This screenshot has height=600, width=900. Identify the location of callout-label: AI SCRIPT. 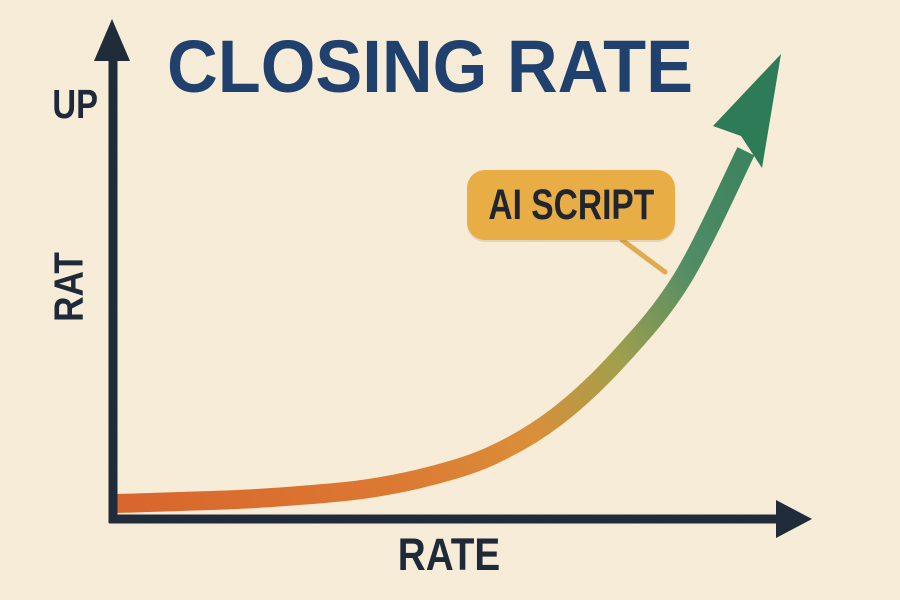
(571, 204).